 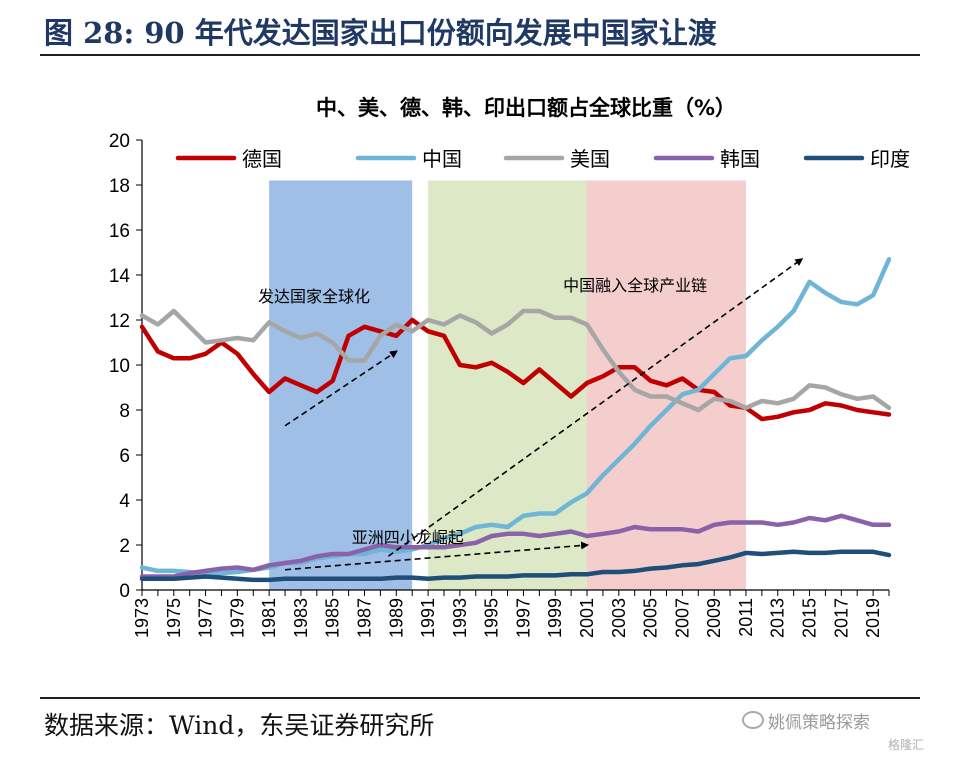 What do you see at coordinates (380, 33) in the screenshot?
I see `figure-title: 图 28: 90 年代发达国家出口份额向发展中国家让渡` at bounding box center [380, 33].